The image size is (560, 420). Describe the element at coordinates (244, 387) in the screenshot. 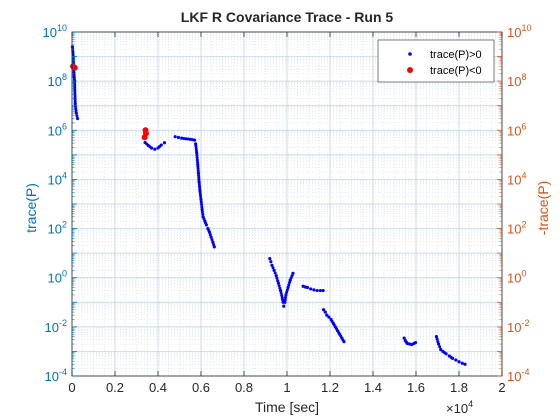

I see `x-tick-label: 0.8` at that location.